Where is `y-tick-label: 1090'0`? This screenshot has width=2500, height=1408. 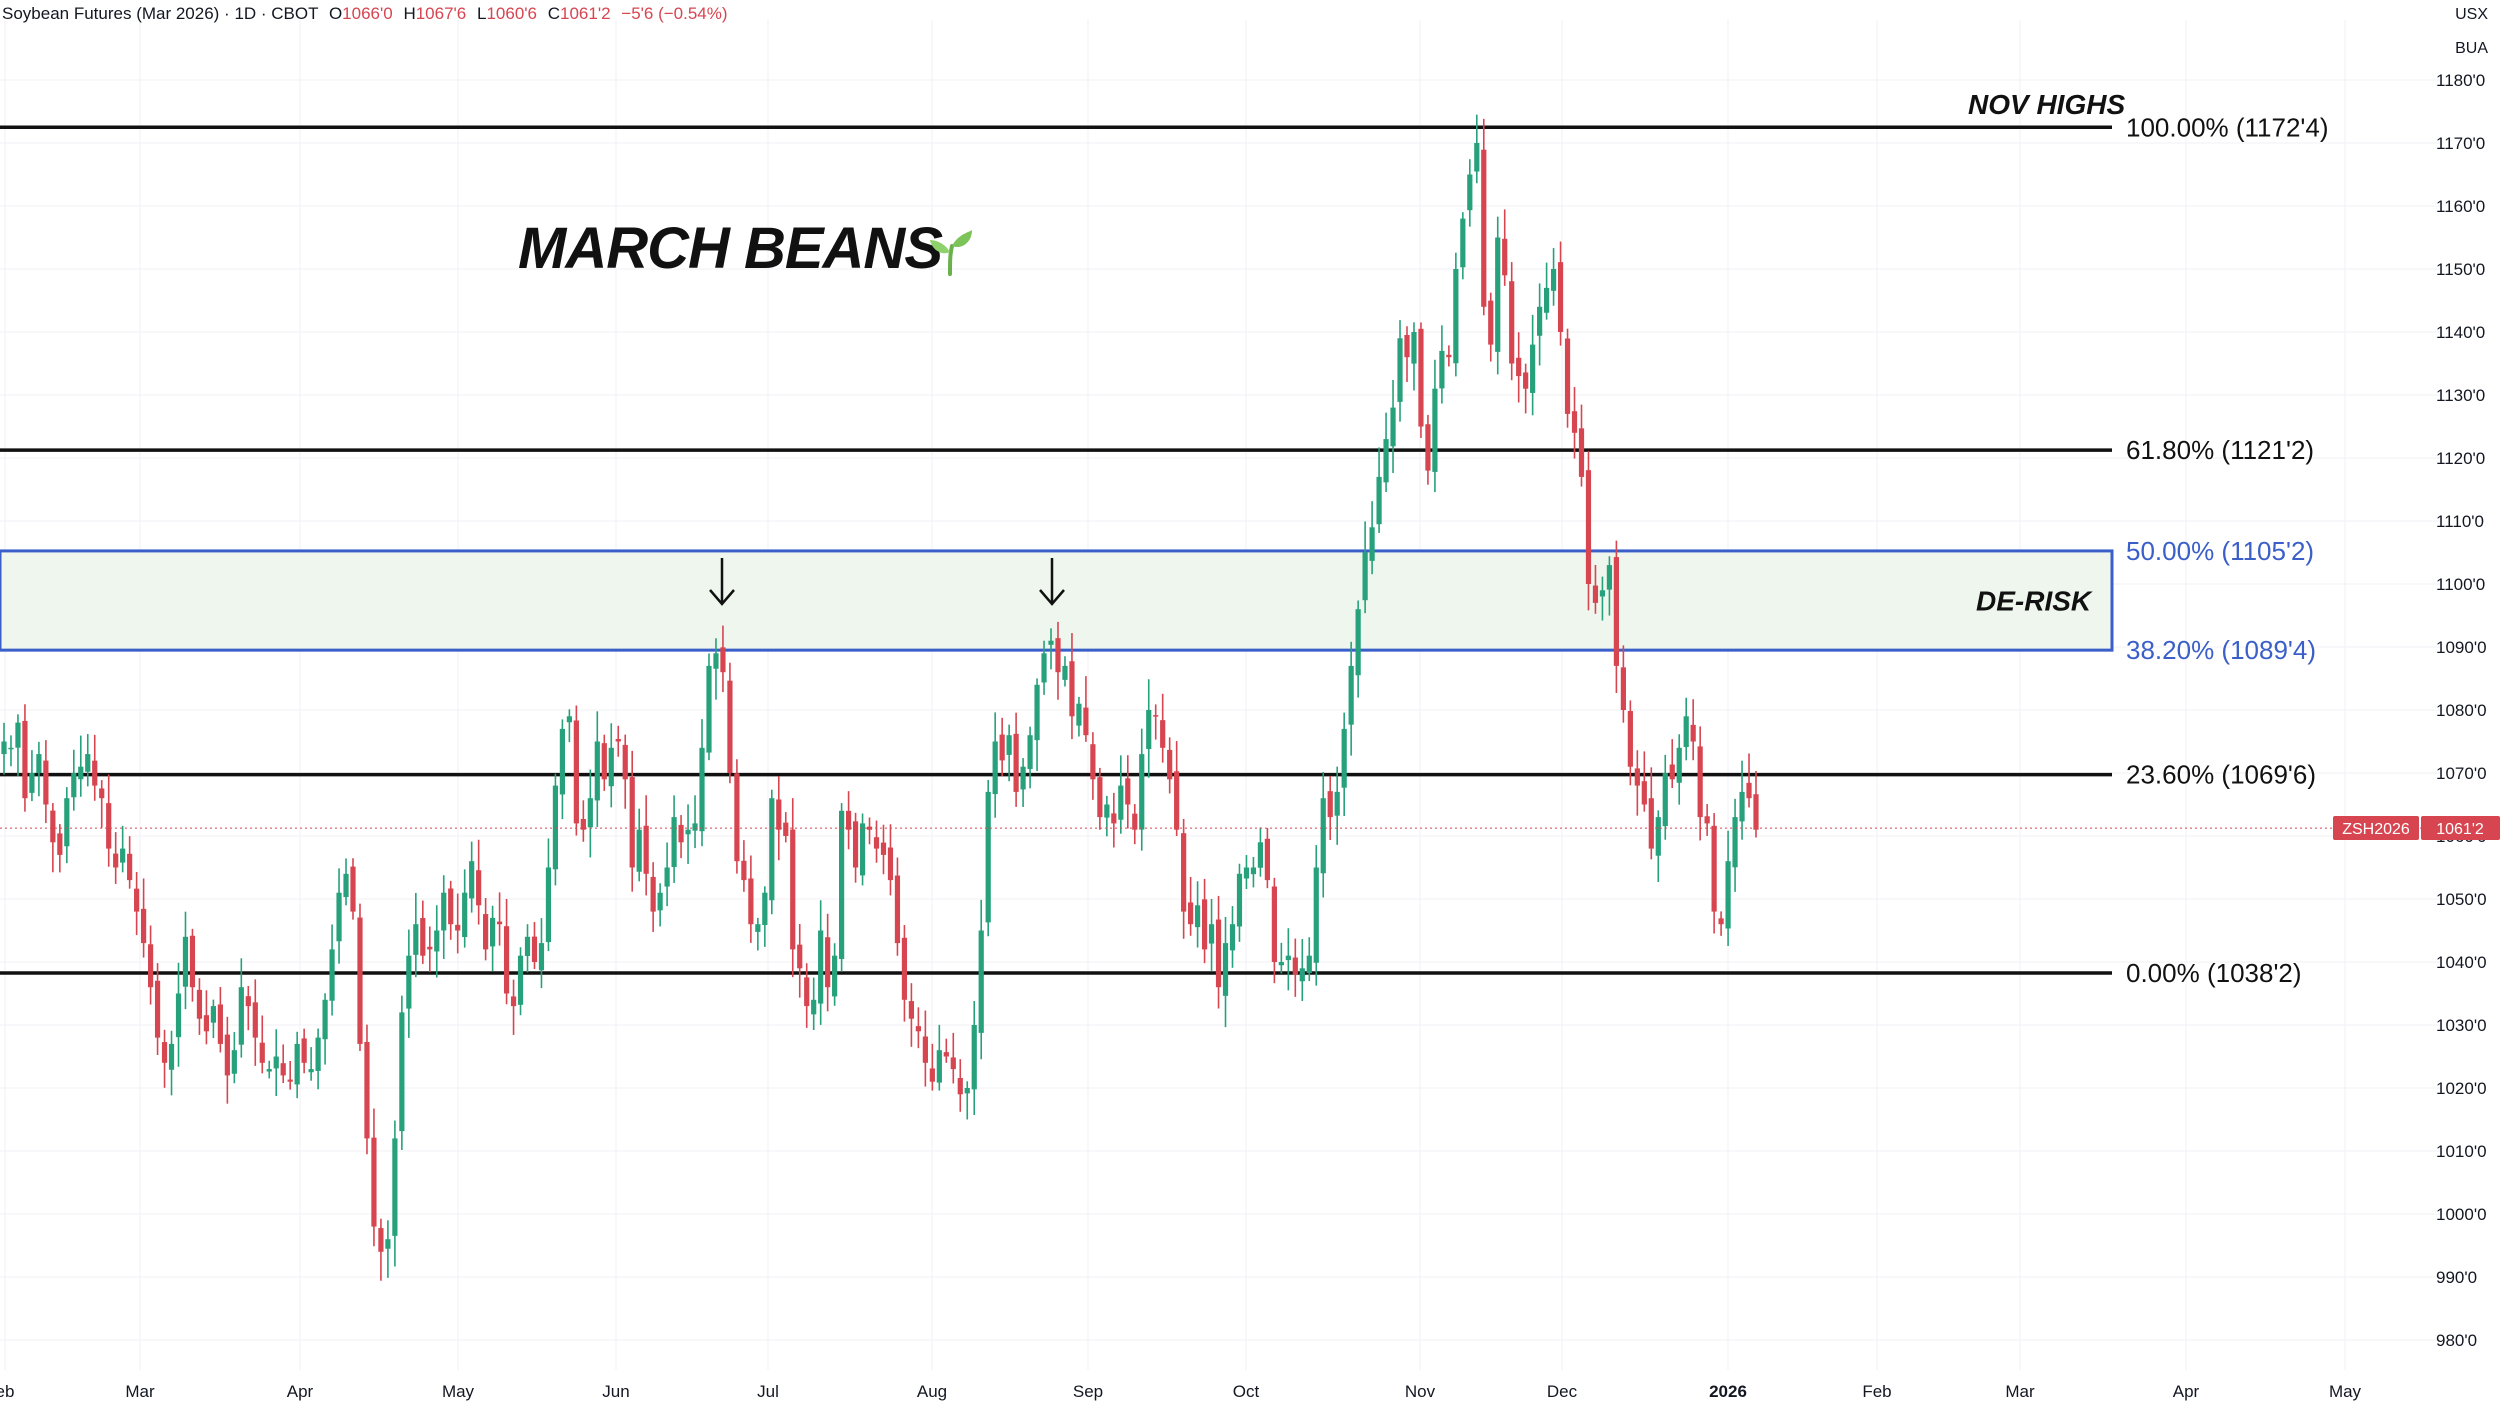 y-tick-label: 1090'0 is located at coordinates (2461, 647).